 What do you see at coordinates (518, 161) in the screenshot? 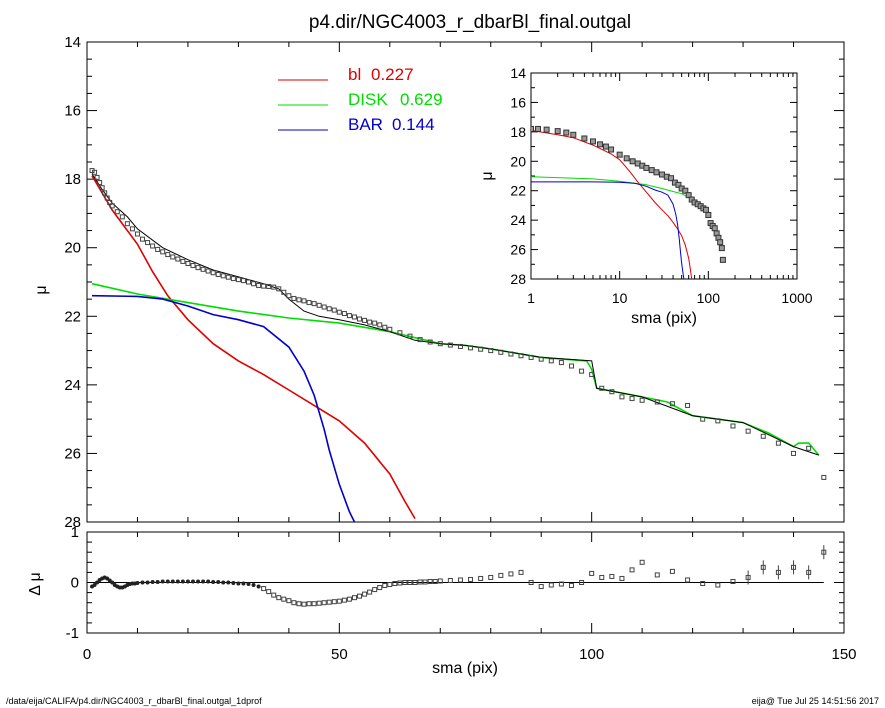
I see `inset-y-tick-label: 20` at bounding box center [518, 161].